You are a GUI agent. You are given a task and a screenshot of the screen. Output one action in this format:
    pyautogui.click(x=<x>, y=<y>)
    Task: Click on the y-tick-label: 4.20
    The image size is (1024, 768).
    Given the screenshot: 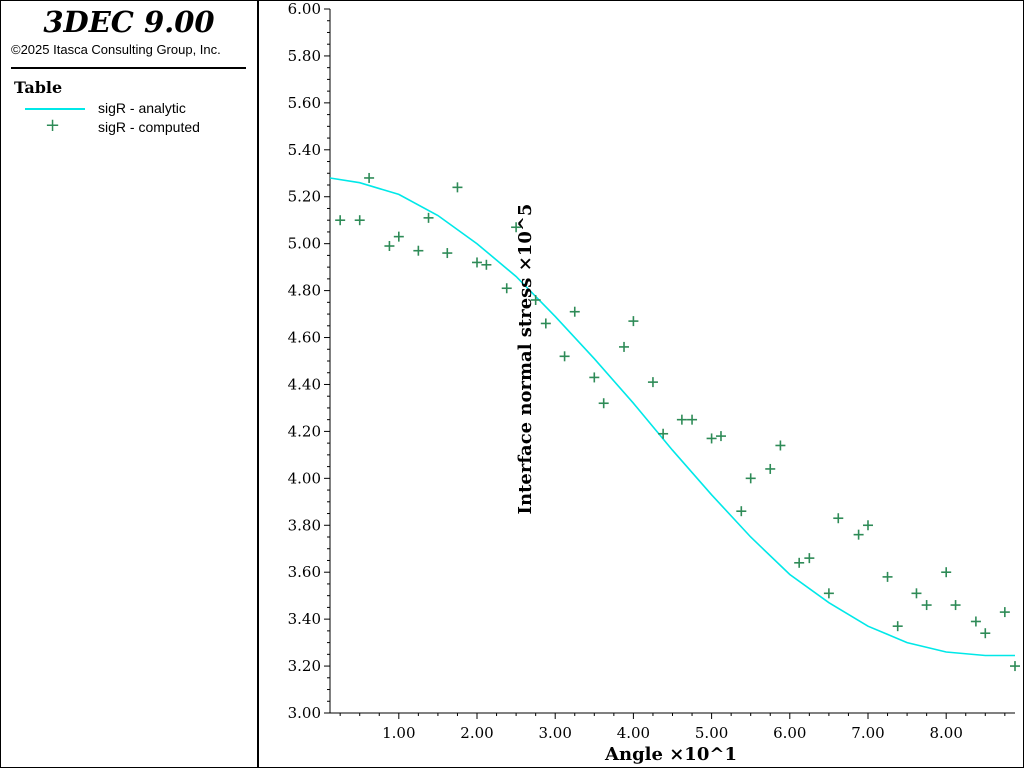 What is the action you would take?
    pyautogui.click(x=304, y=431)
    